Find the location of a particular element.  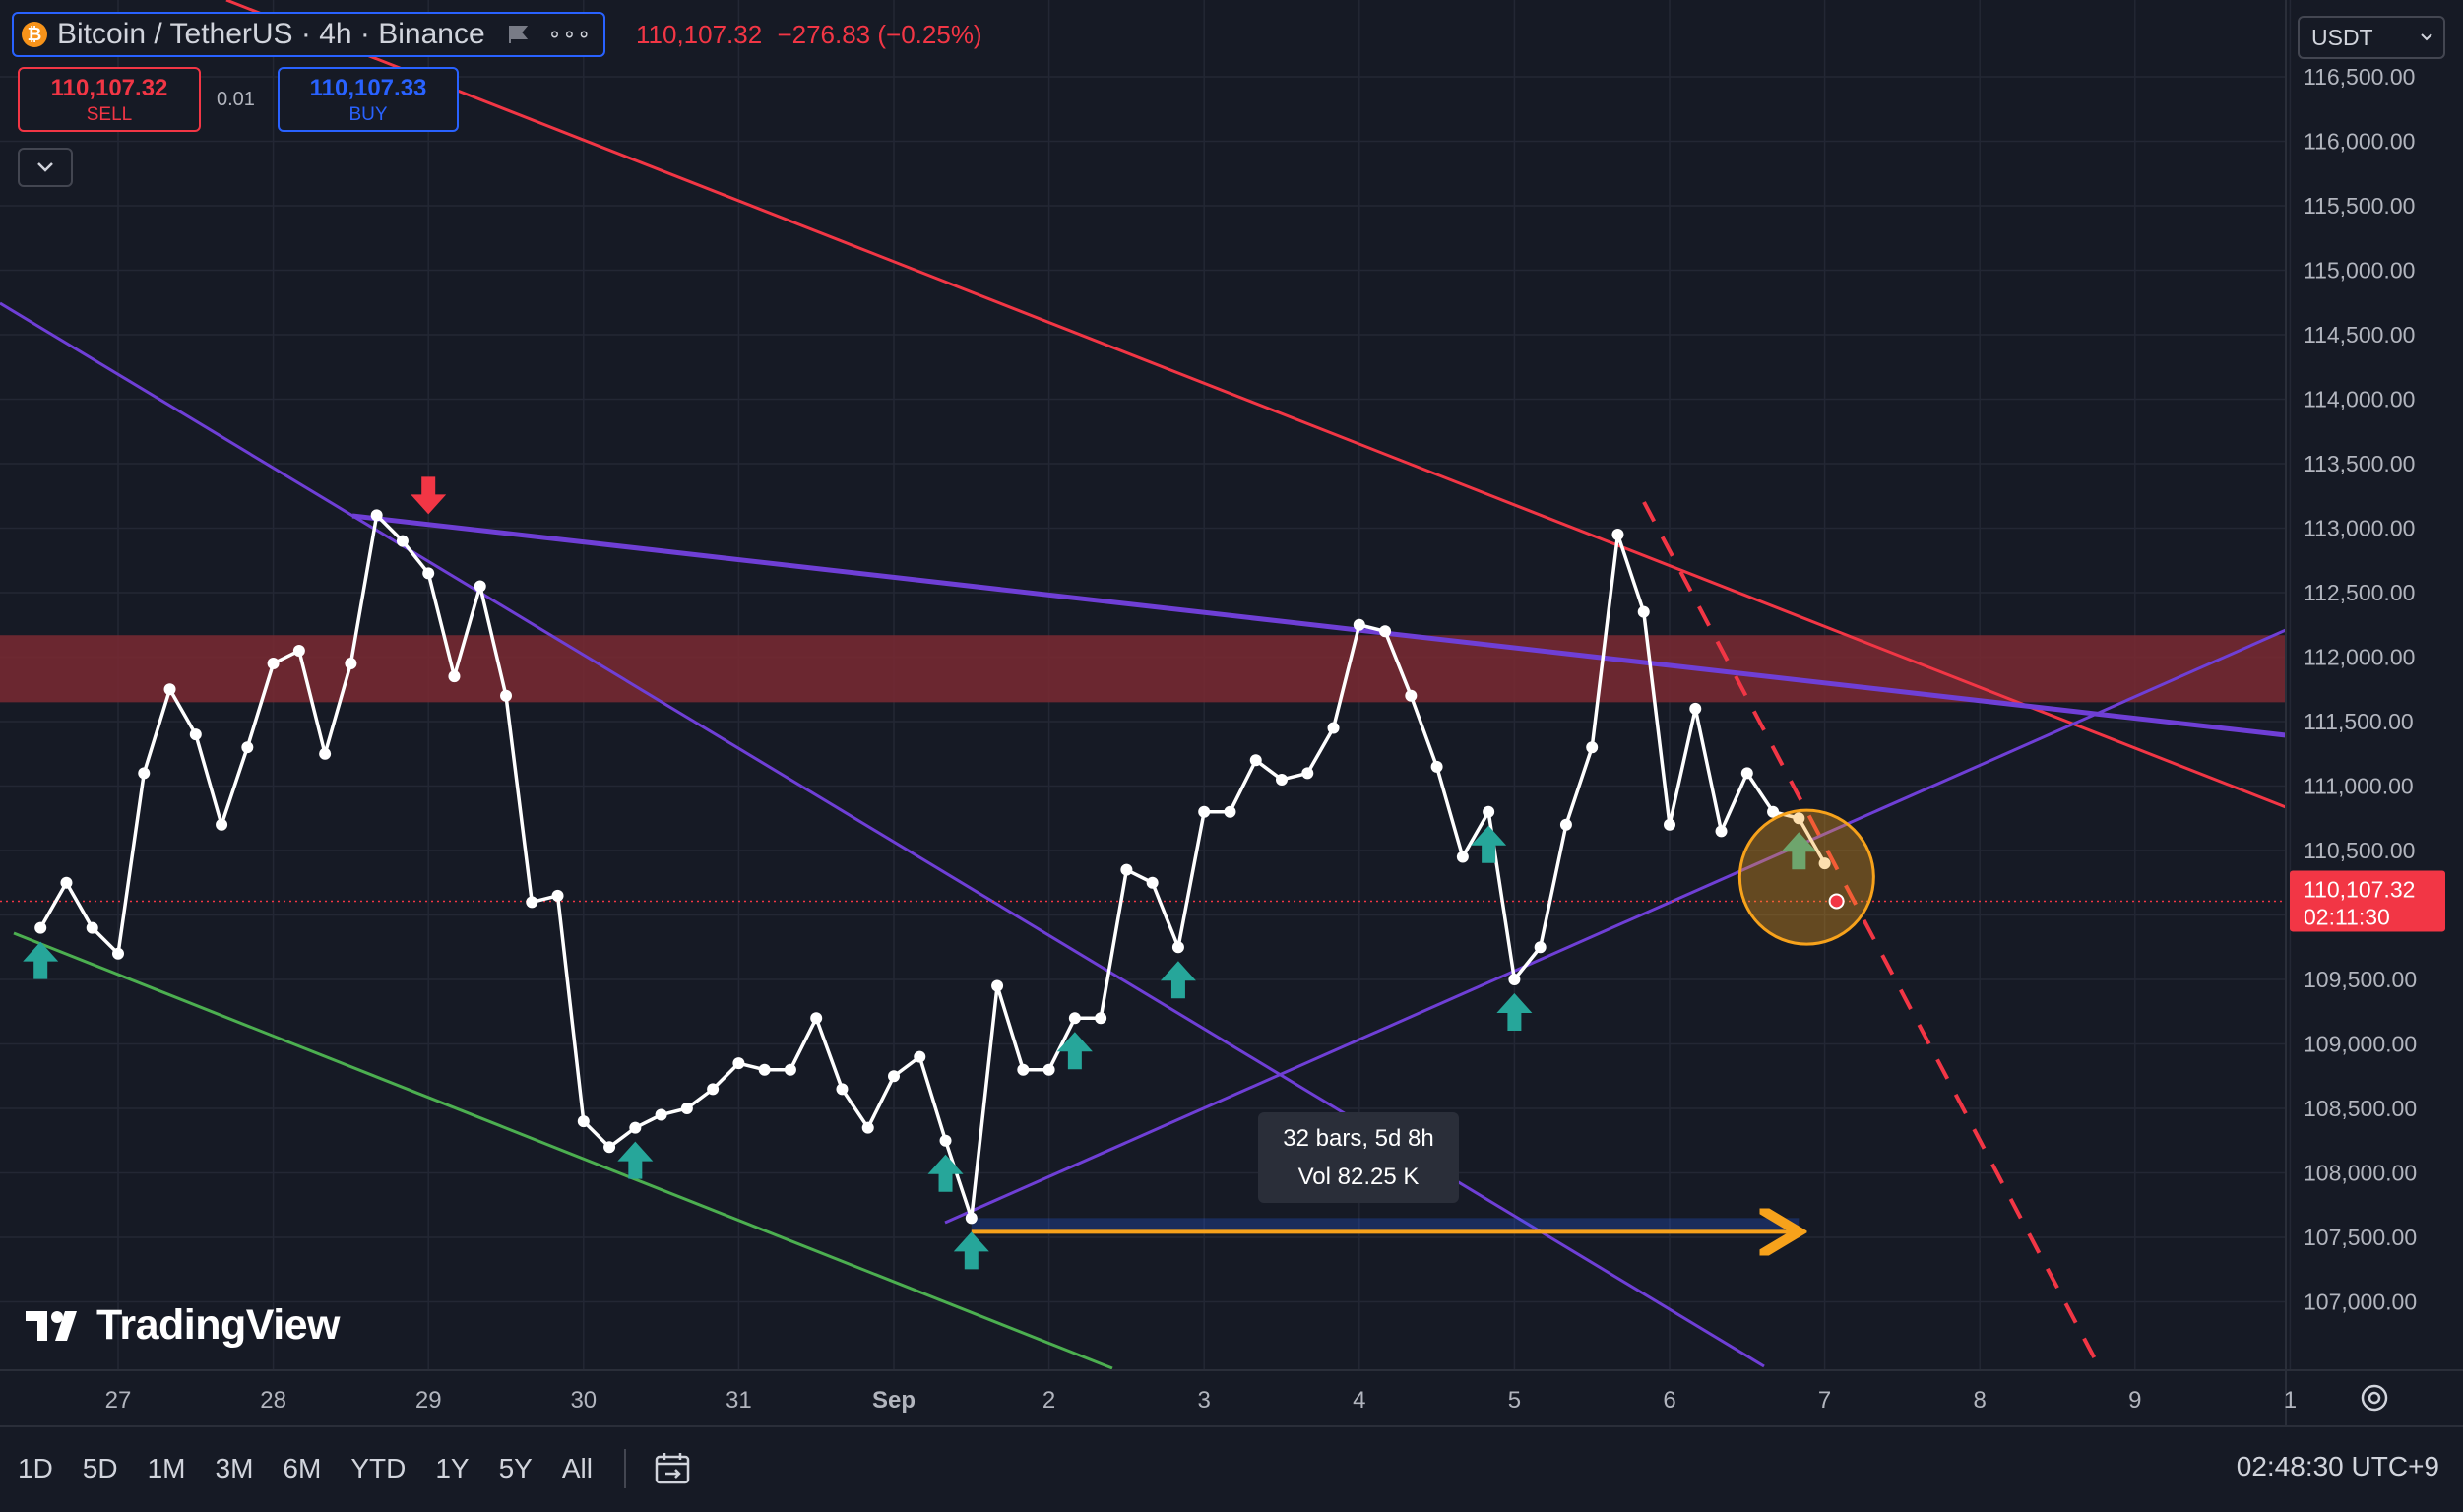

range-button-6m: 6M is located at coordinates (302, 1468).